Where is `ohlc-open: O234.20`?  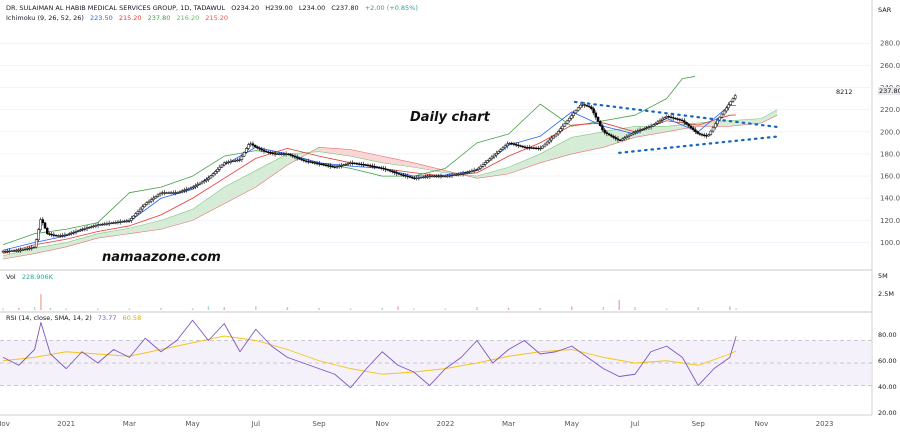 ohlc-open: O234.20 is located at coordinates (245, 8).